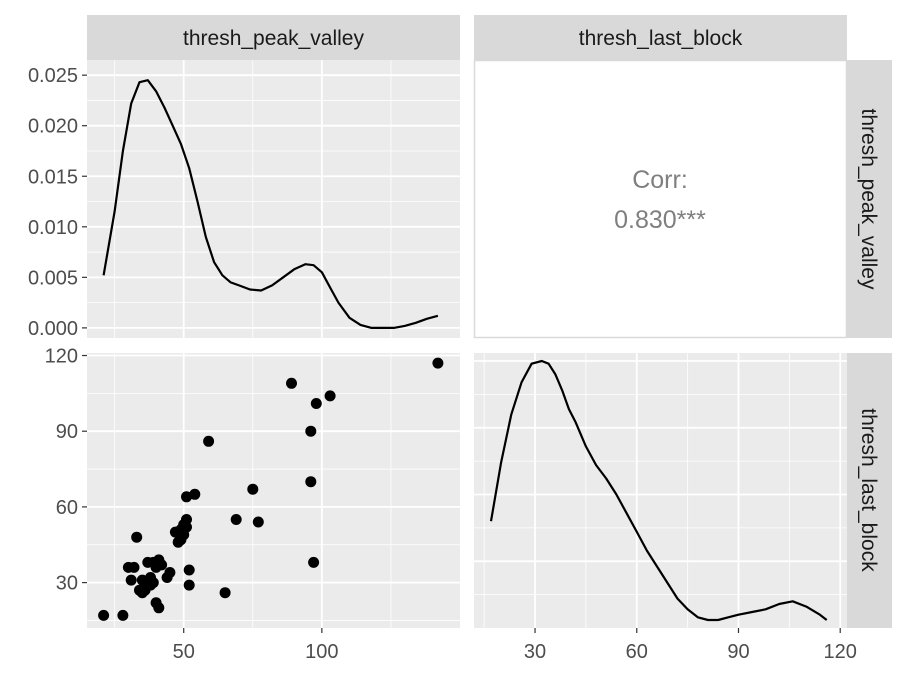  Describe the element at coordinates (53, 228) in the screenshot. I see `density-peak-valley-y-tick-label: 0.010` at that location.